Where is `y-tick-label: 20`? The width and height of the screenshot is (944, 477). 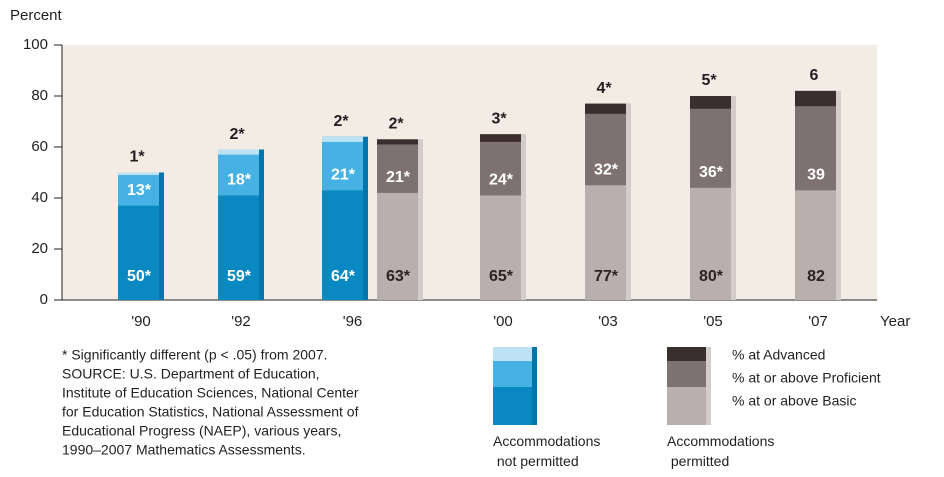
y-tick-label: 20 is located at coordinates (39, 248).